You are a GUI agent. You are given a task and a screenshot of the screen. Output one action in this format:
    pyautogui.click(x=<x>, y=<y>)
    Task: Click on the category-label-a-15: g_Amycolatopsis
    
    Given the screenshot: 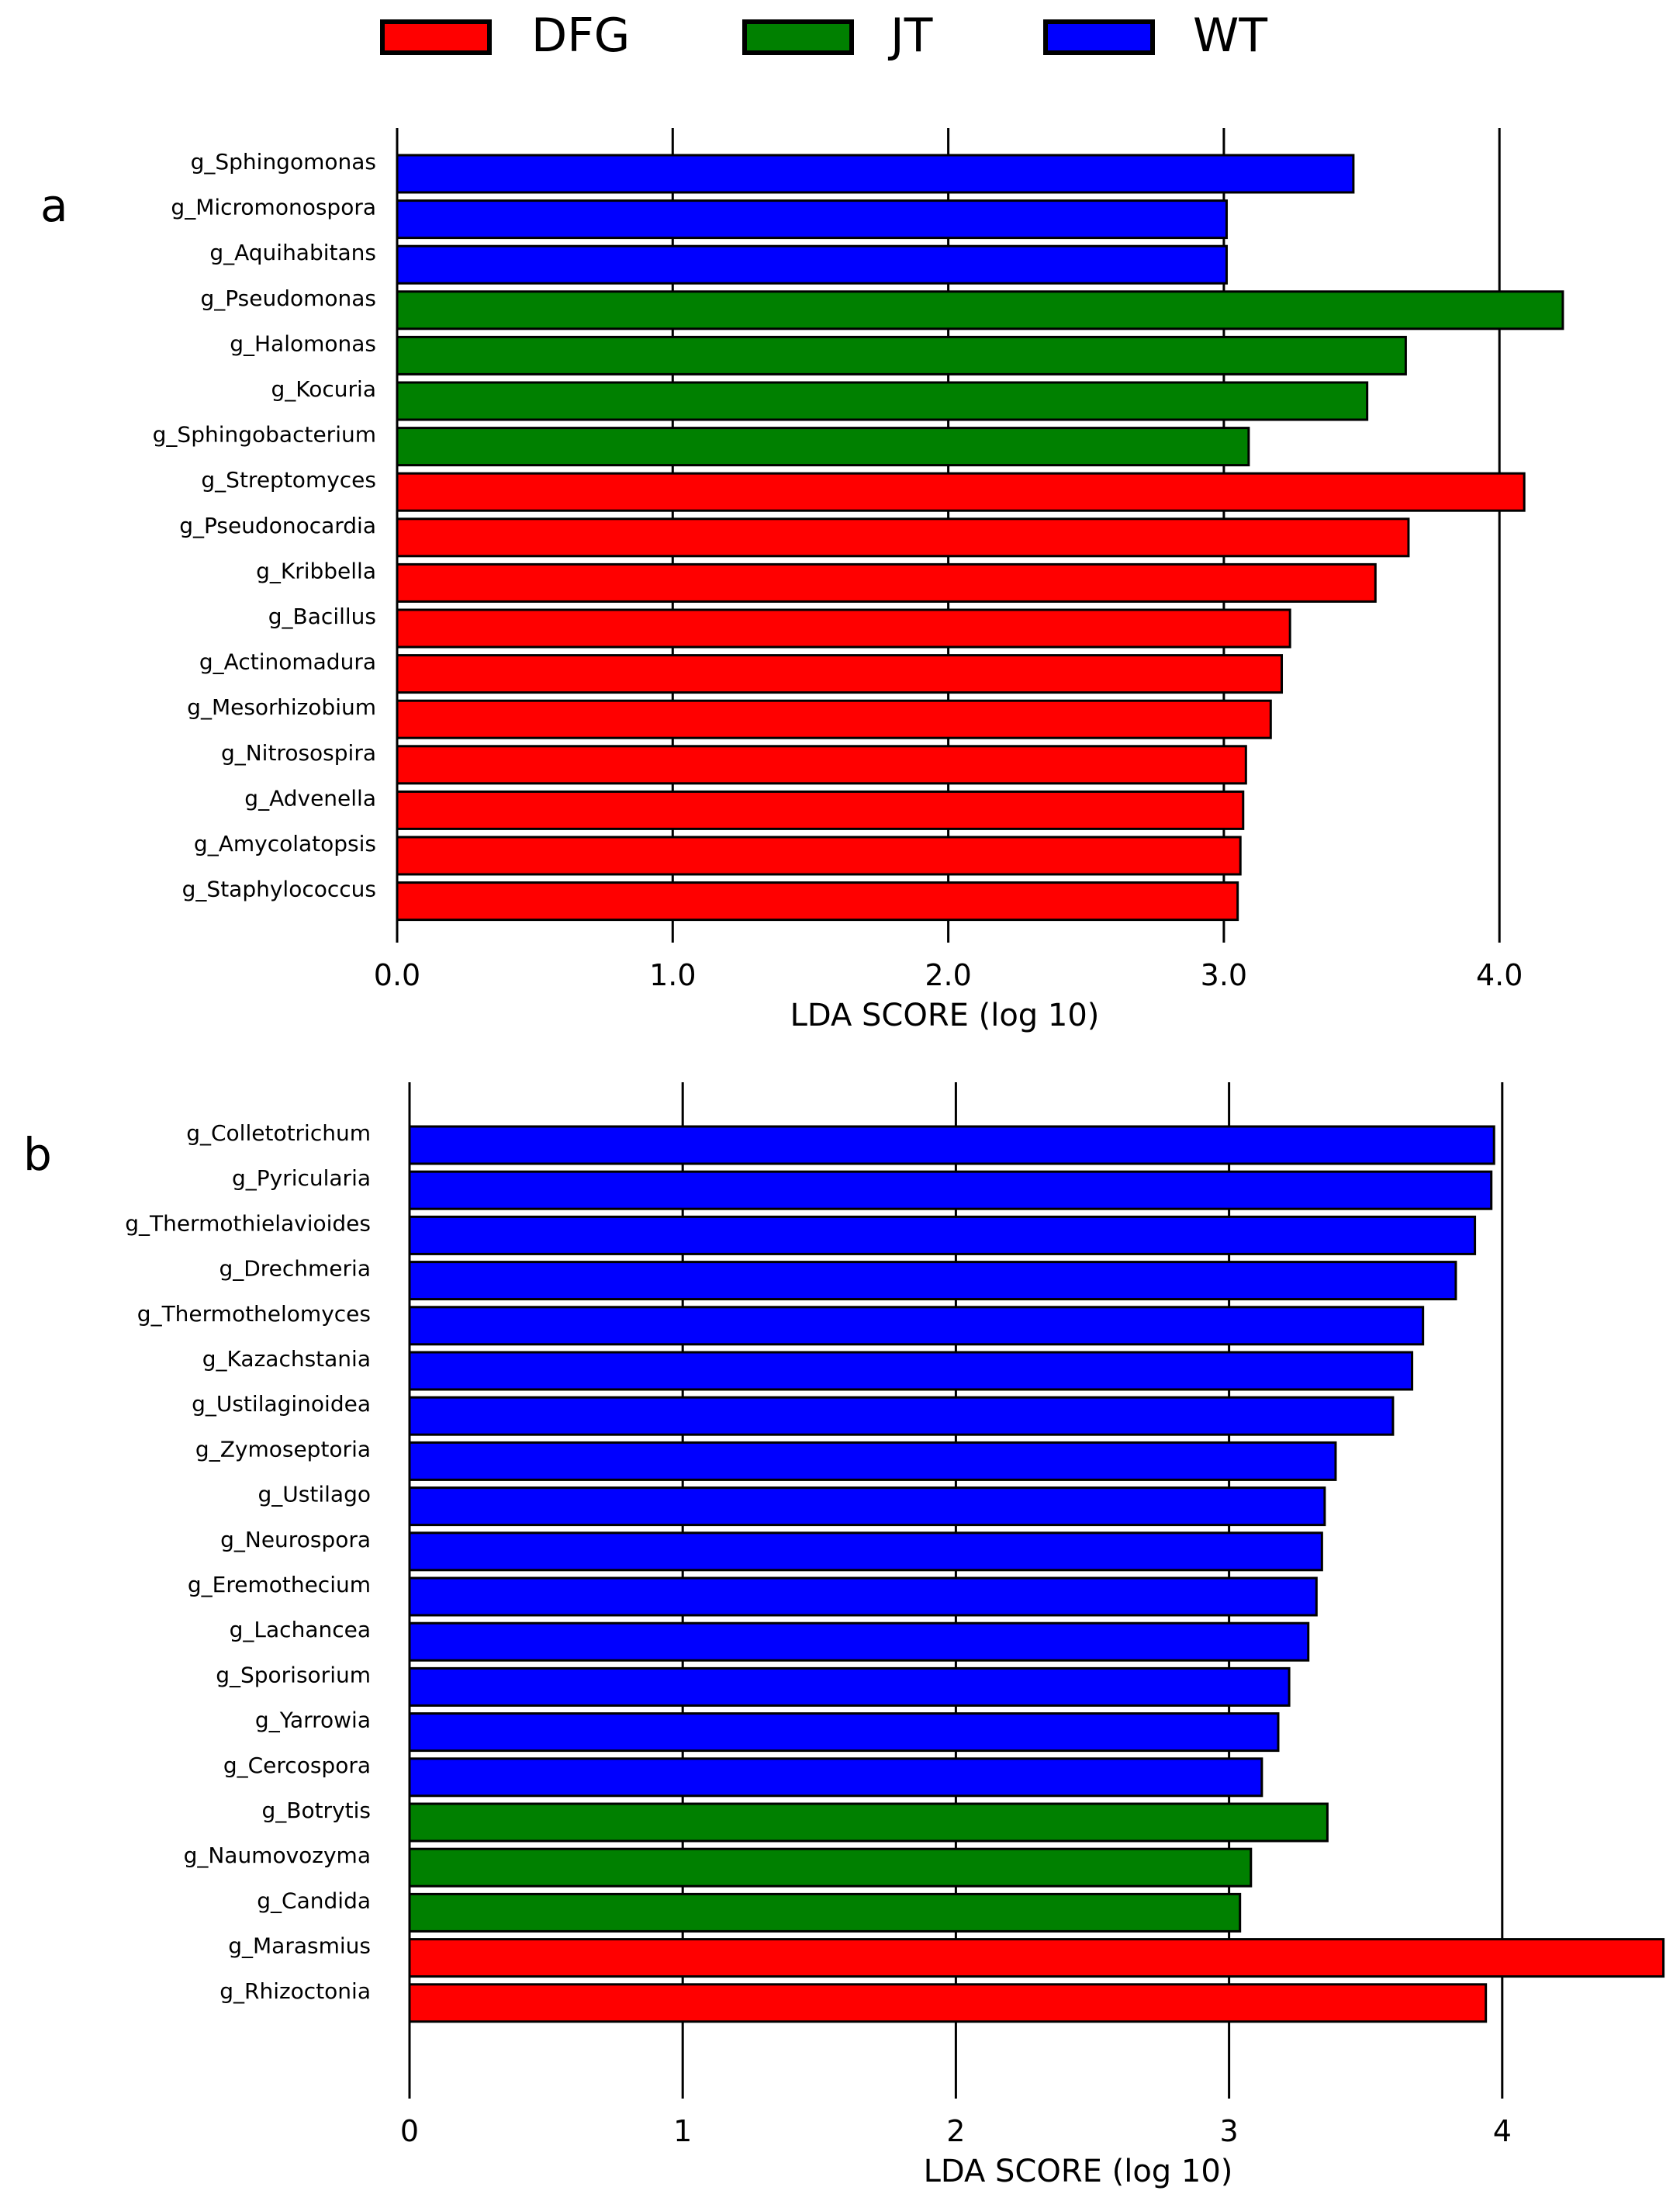 What is the action you would take?
    pyautogui.click(x=285, y=843)
    